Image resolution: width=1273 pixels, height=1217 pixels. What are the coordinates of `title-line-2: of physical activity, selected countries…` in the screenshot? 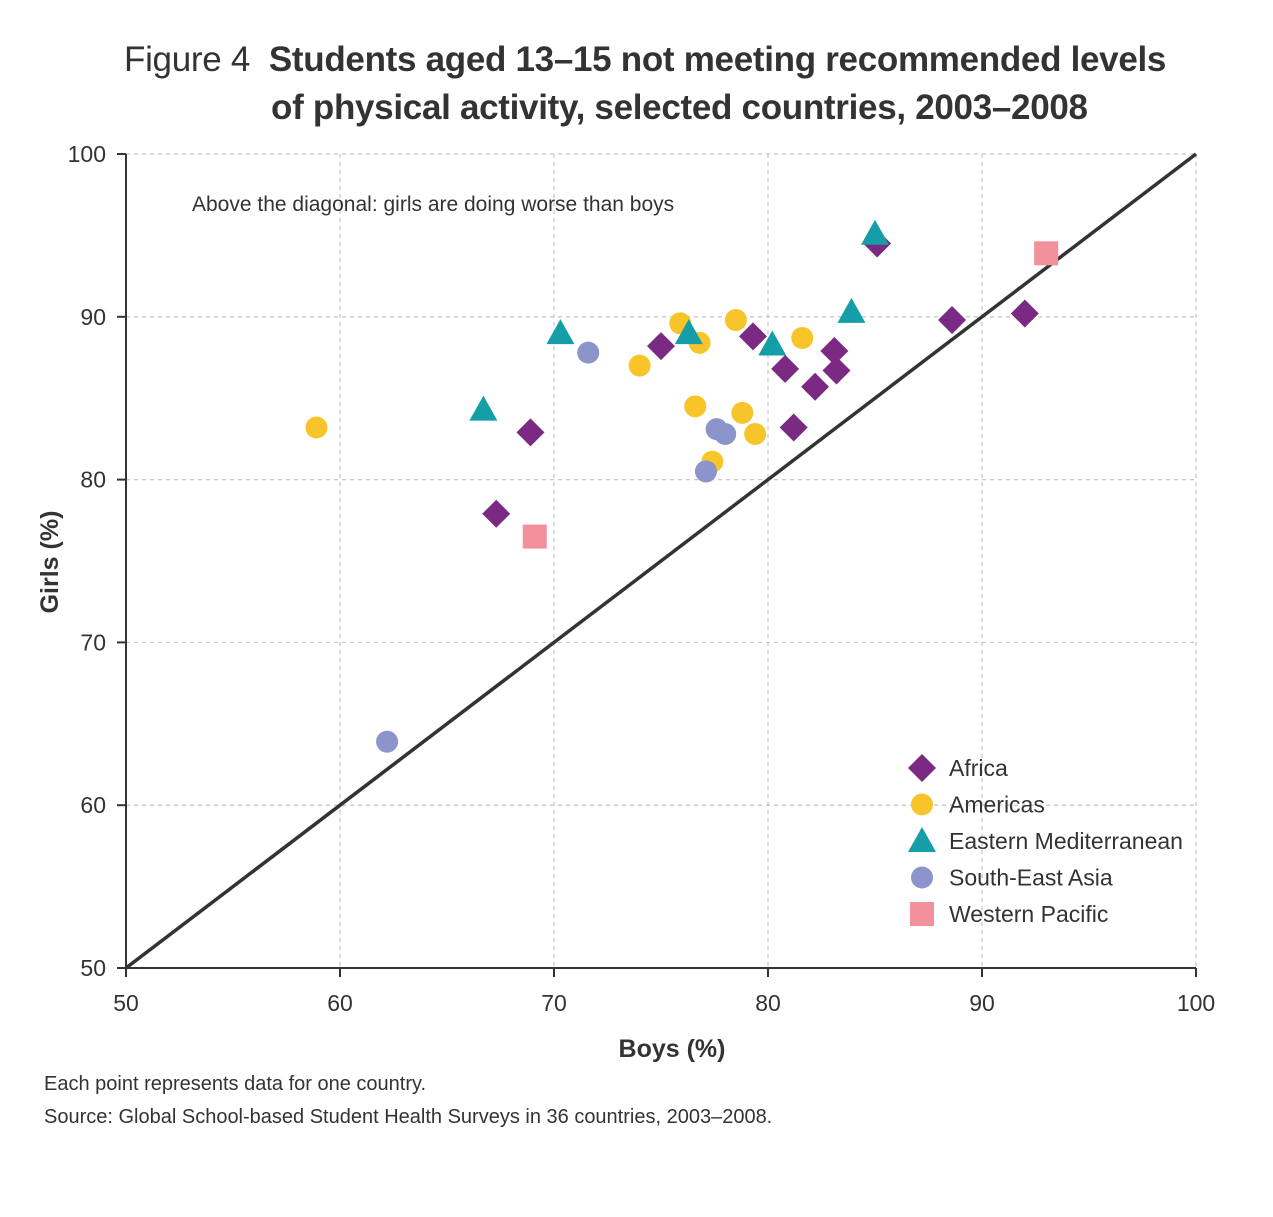 It's located at (679, 107).